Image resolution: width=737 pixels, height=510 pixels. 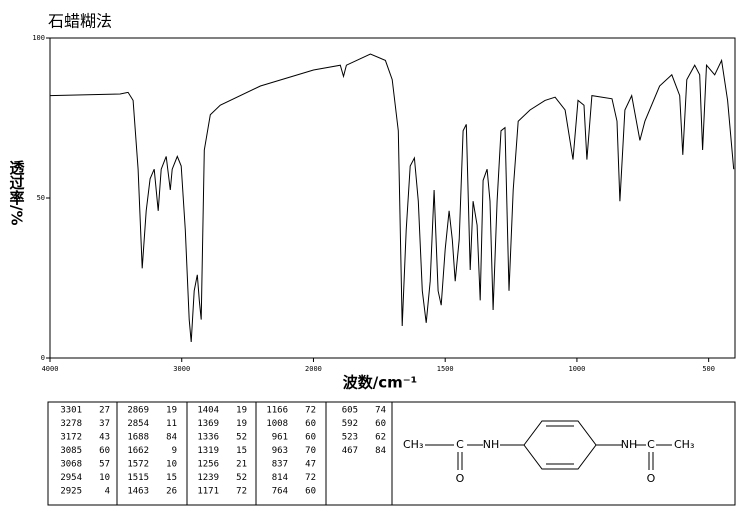 I want to click on peak-wavenumber: 1369, so click(x=208, y=424).